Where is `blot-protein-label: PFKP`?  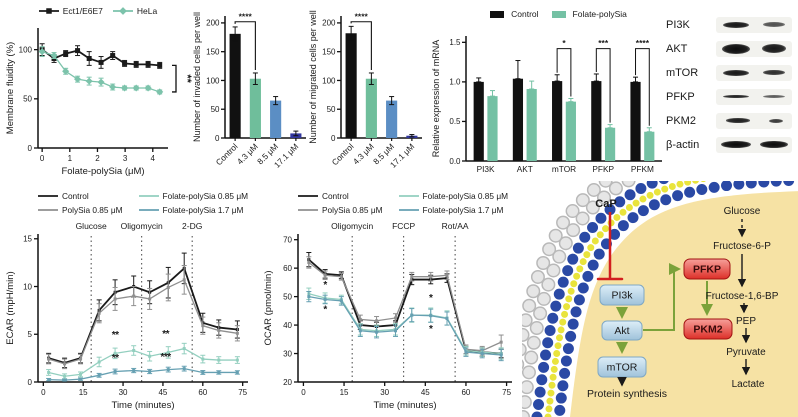 blot-protein-label: PFKP is located at coordinates (680, 96).